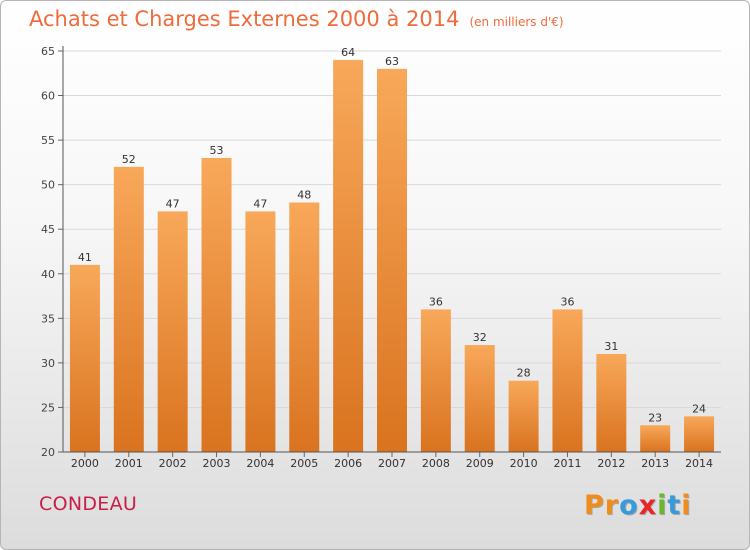 The image size is (750, 550). What do you see at coordinates (244, 19) in the screenshot?
I see `chart-title-text: Achats et Charges Externes 2000 à 2014` at bounding box center [244, 19].